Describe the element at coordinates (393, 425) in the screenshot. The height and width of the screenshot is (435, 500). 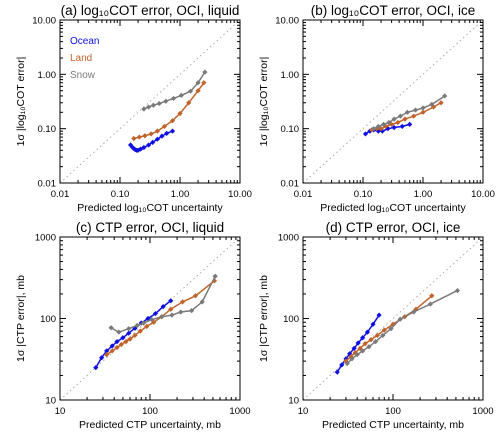
I see `x-axis-label: Predicted CTP uncertainty, mb` at that location.